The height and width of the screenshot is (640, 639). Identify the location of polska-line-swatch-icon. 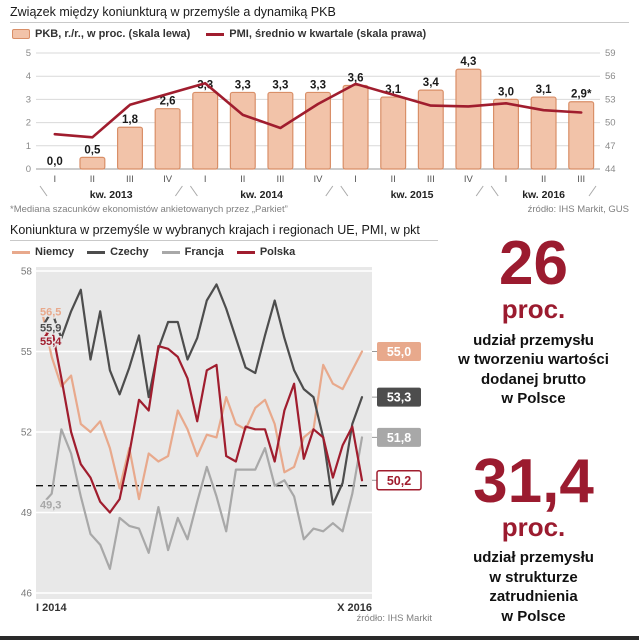
(245, 252).